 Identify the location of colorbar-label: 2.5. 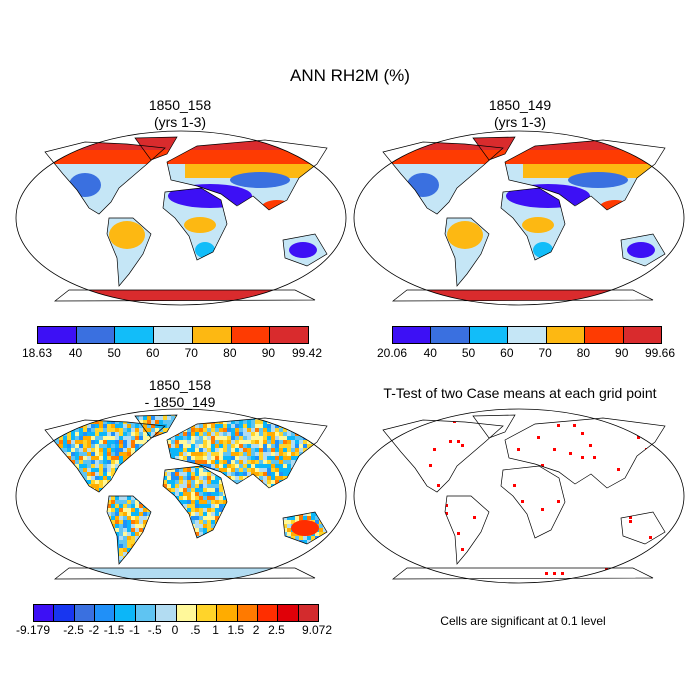
(276, 630).